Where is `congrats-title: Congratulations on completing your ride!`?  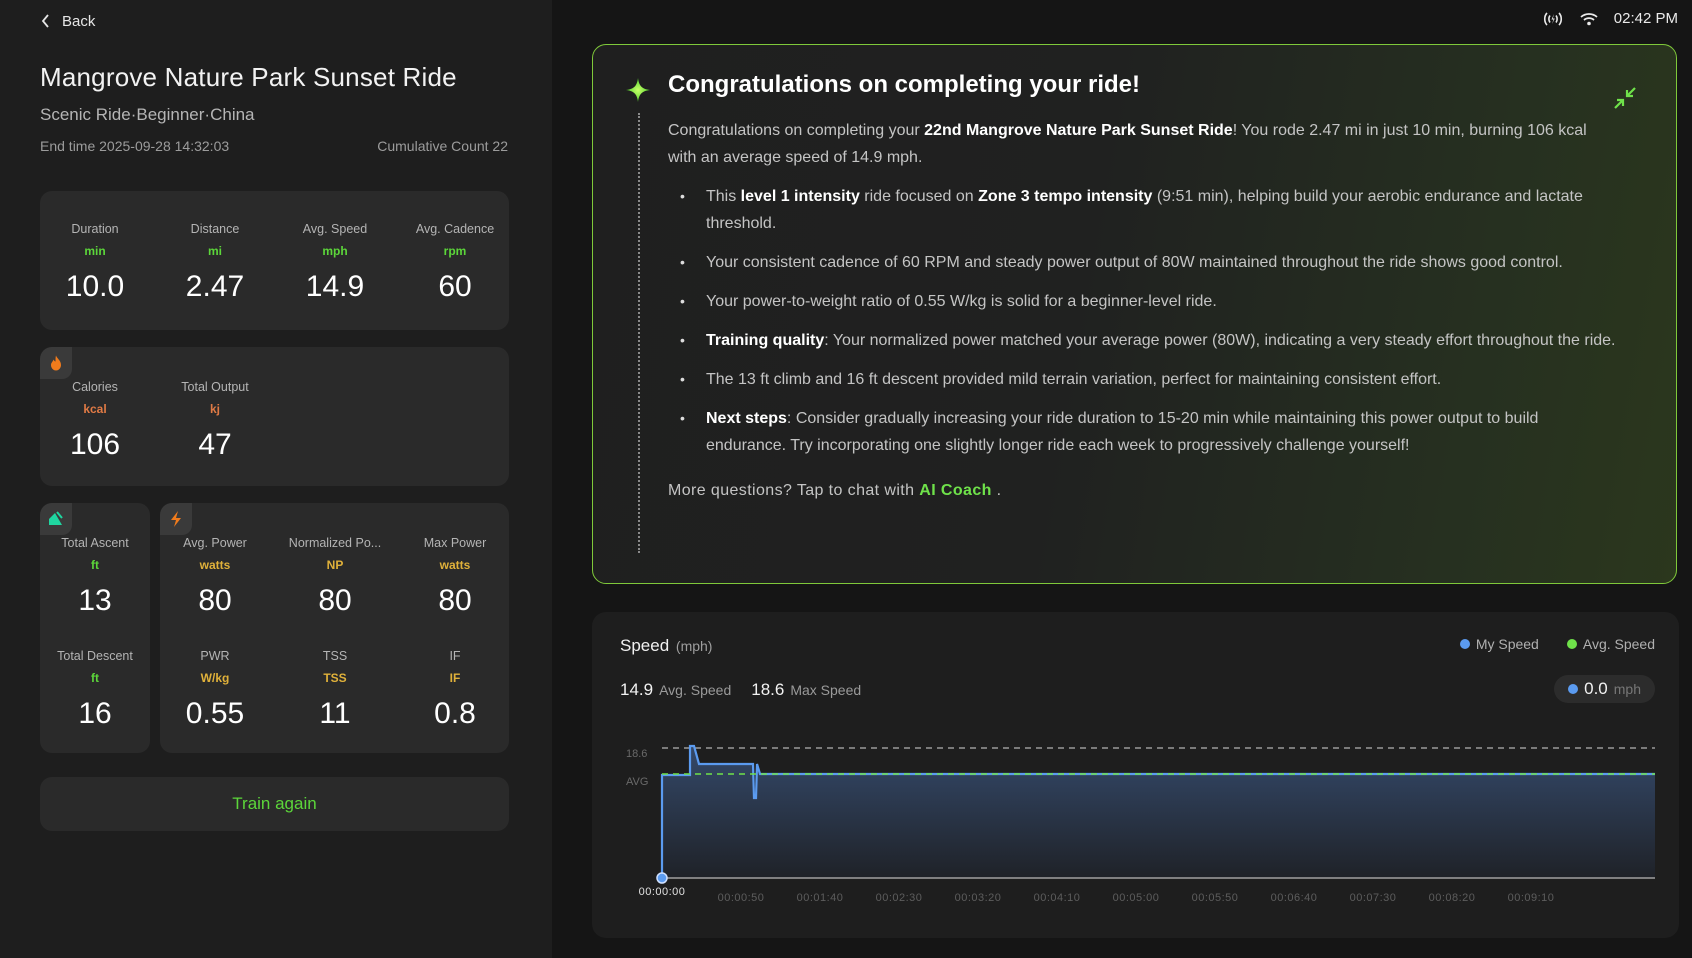 congrats-title: Congratulations on completing your ride! is located at coordinates (904, 84).